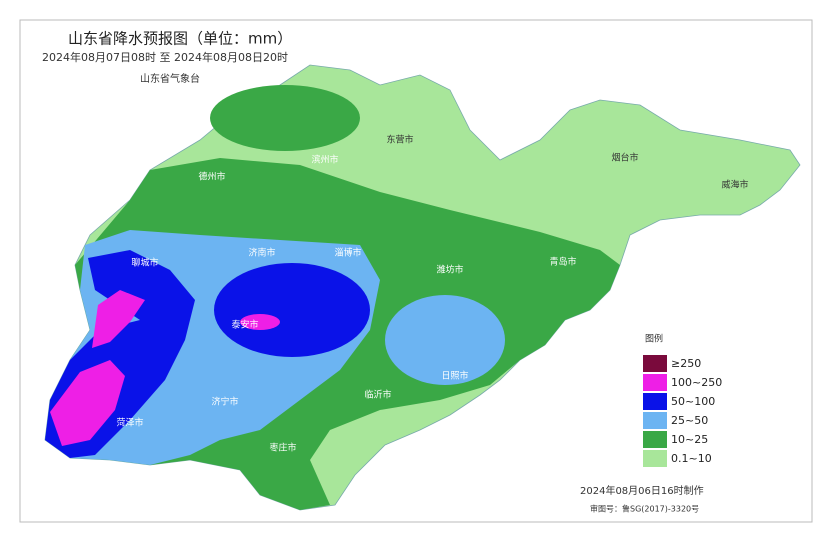 The width and height of the screenshot is (833, 539). What do you see at coordinates (449, 270) in the screenshot?
I see `city-label: 潍坊市` at bounding box center [449, 270].